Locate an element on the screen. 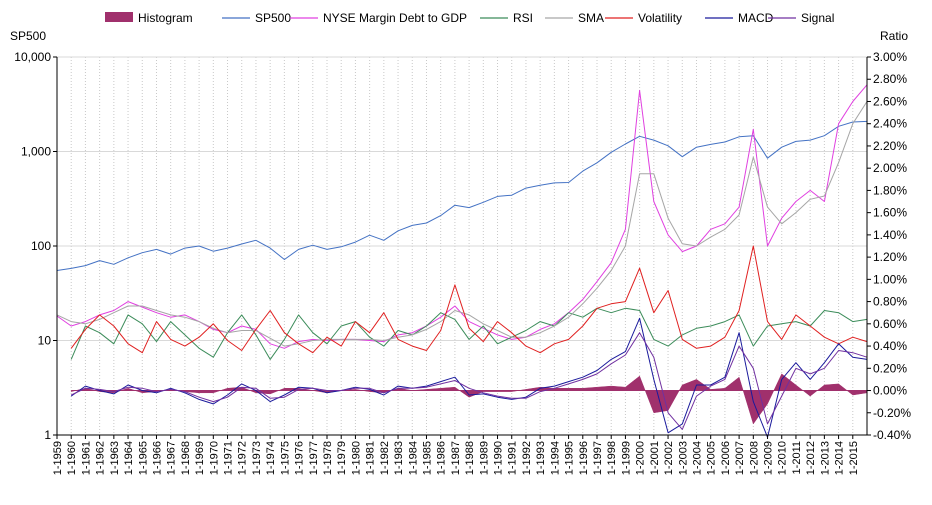  right-tick-label: 0.80% is located at coordinates (890, 302).